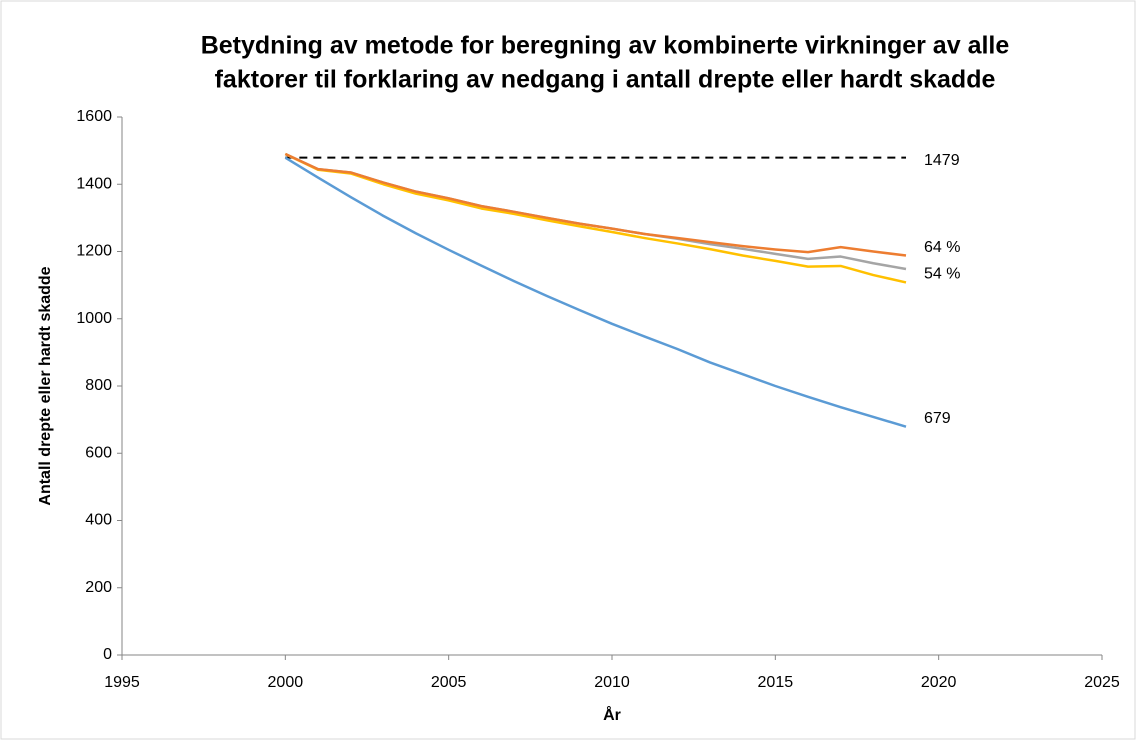  What do you see at coordinates (776, 682) in the screenshot?
I see `x-tick-label: 2015` at bounding box center [776, 682].